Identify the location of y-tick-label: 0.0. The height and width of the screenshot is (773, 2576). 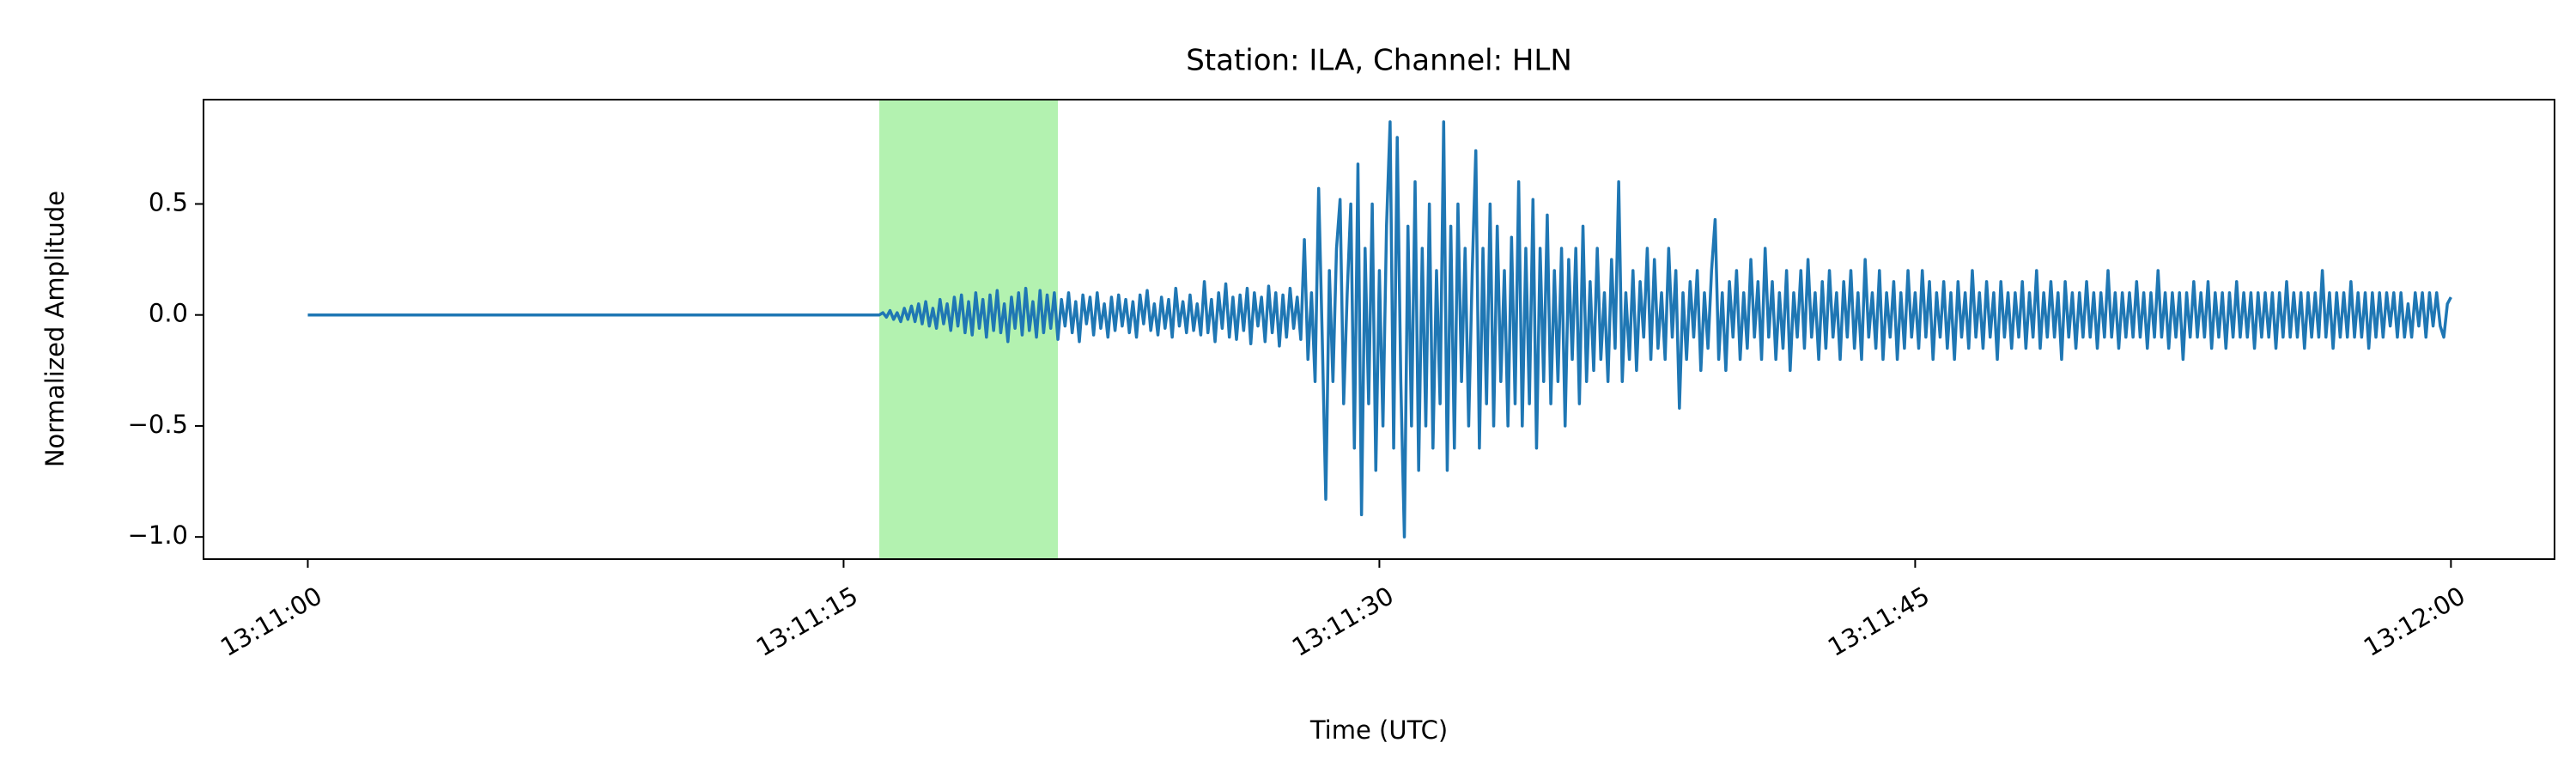
(169, 313).